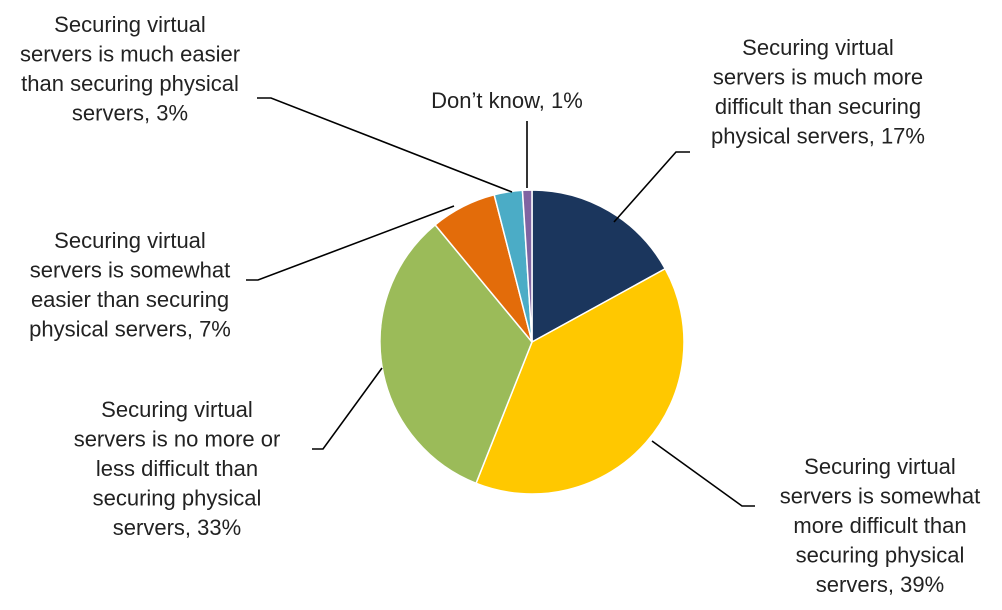 The height and width of the screenshot is (610, 1002). What do you see at coordinates (177, 527) in the screenshot?
I see `data-label-3-line: servers, 33%` at bounding box center [177, 527].